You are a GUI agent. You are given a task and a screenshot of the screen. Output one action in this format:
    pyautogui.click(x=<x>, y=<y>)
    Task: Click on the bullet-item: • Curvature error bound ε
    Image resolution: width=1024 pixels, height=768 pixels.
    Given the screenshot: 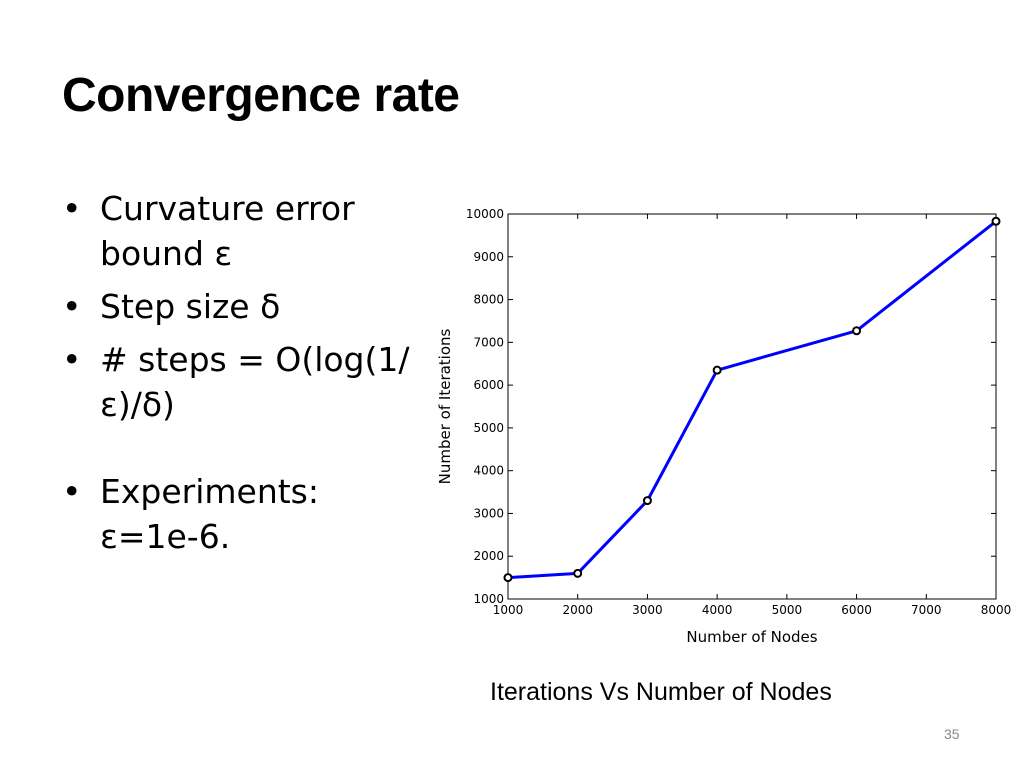 What is the action you would take?
    pyautogui.click(x=242, y=231)
    